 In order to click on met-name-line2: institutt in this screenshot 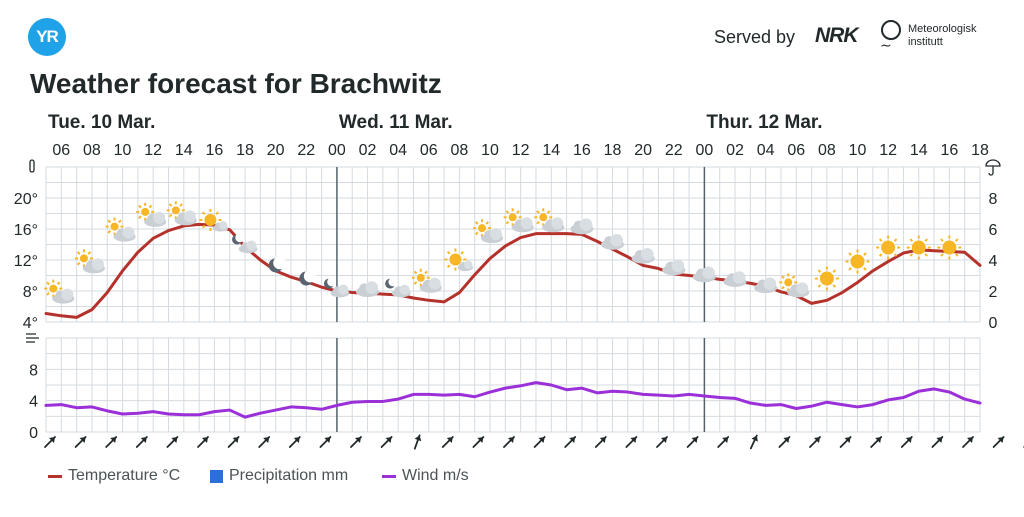, I will do `click(925, 42)`.